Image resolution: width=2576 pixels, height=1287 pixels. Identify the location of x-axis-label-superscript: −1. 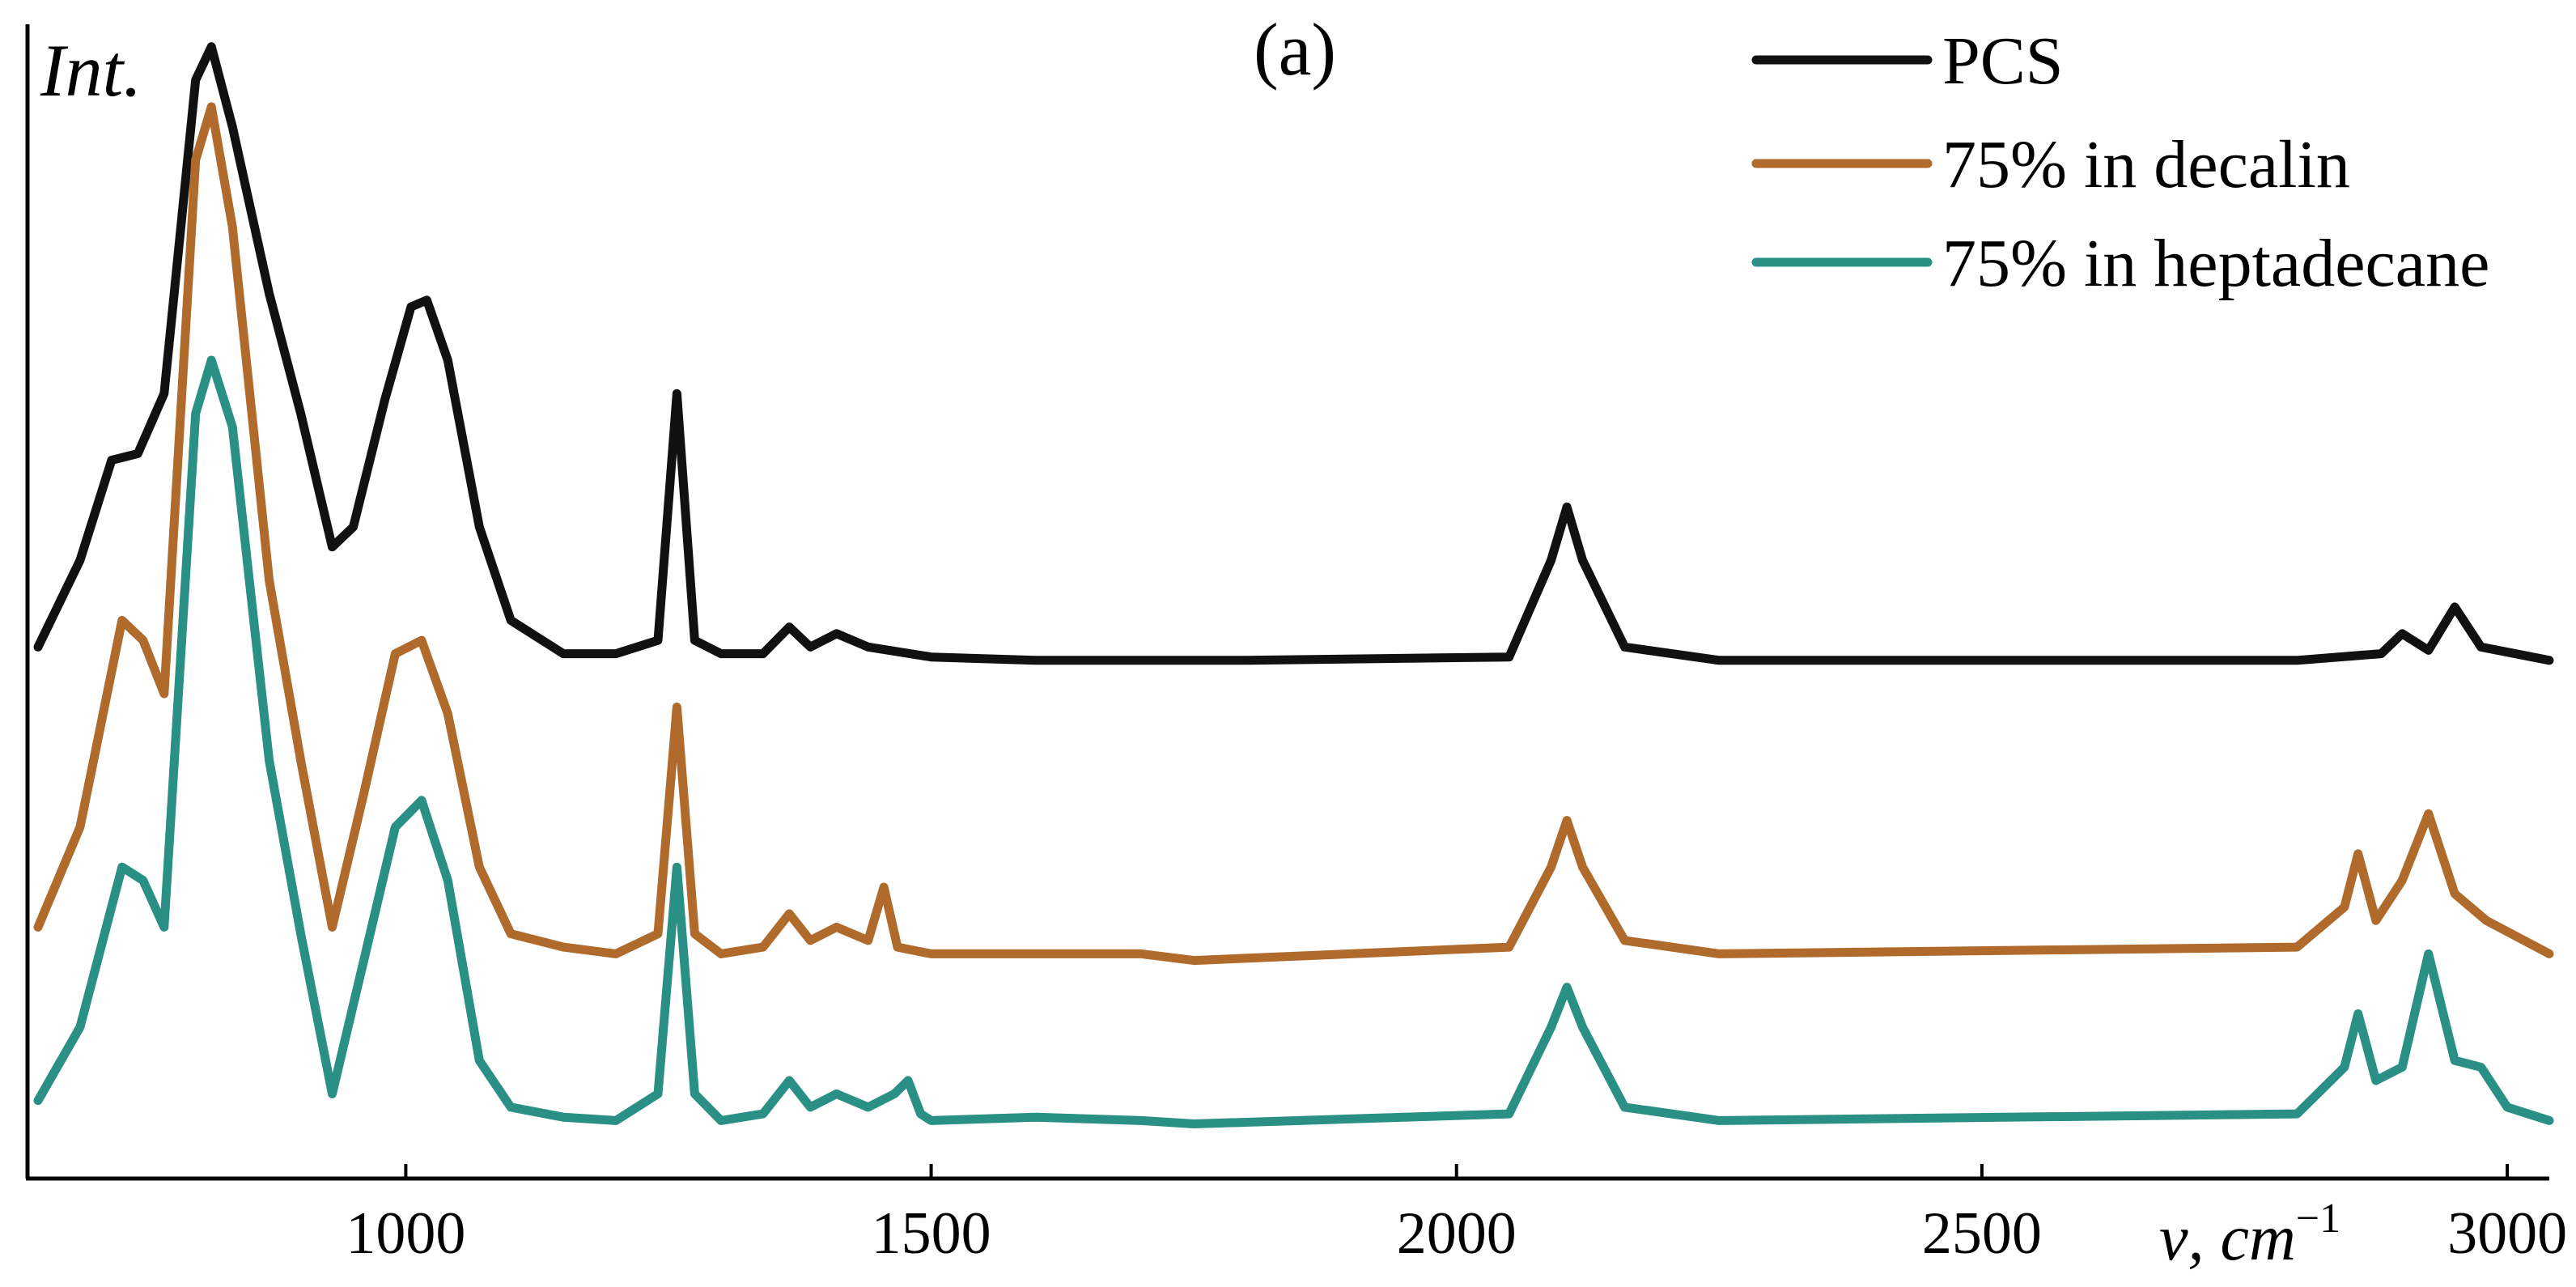
(2318, 1219).